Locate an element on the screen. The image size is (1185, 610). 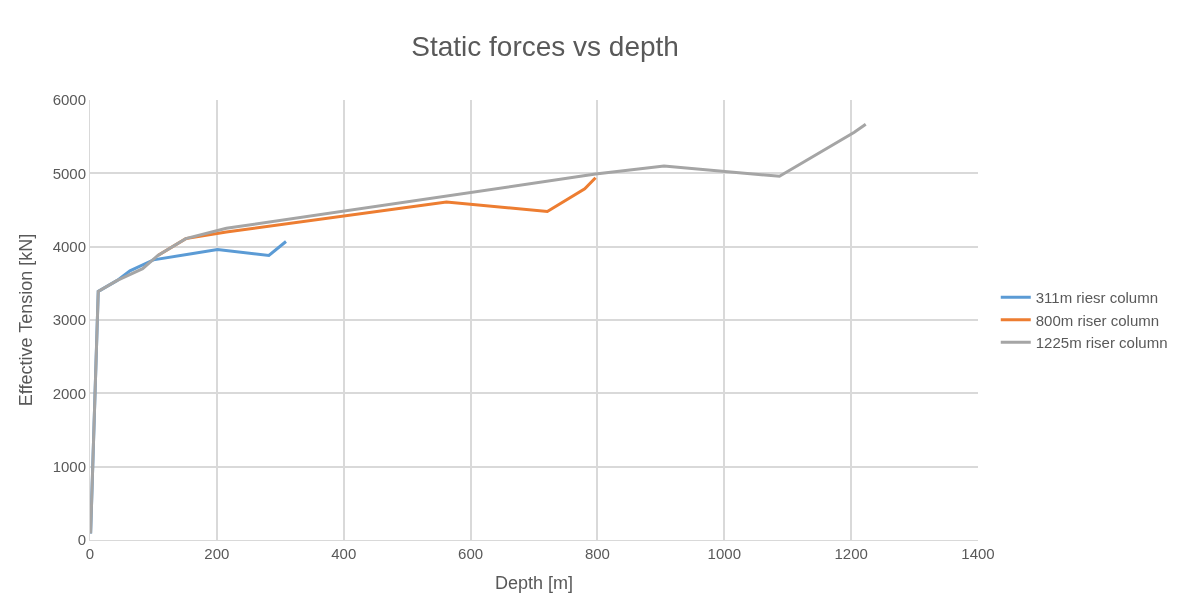
x-tick-label: 1000 is located at coordinates (724, 553).